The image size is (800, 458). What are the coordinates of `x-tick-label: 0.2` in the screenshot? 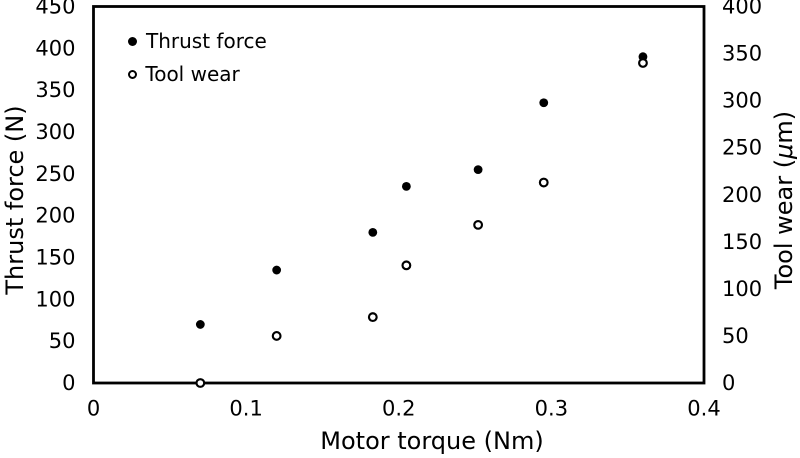 It's located at (398, 409).